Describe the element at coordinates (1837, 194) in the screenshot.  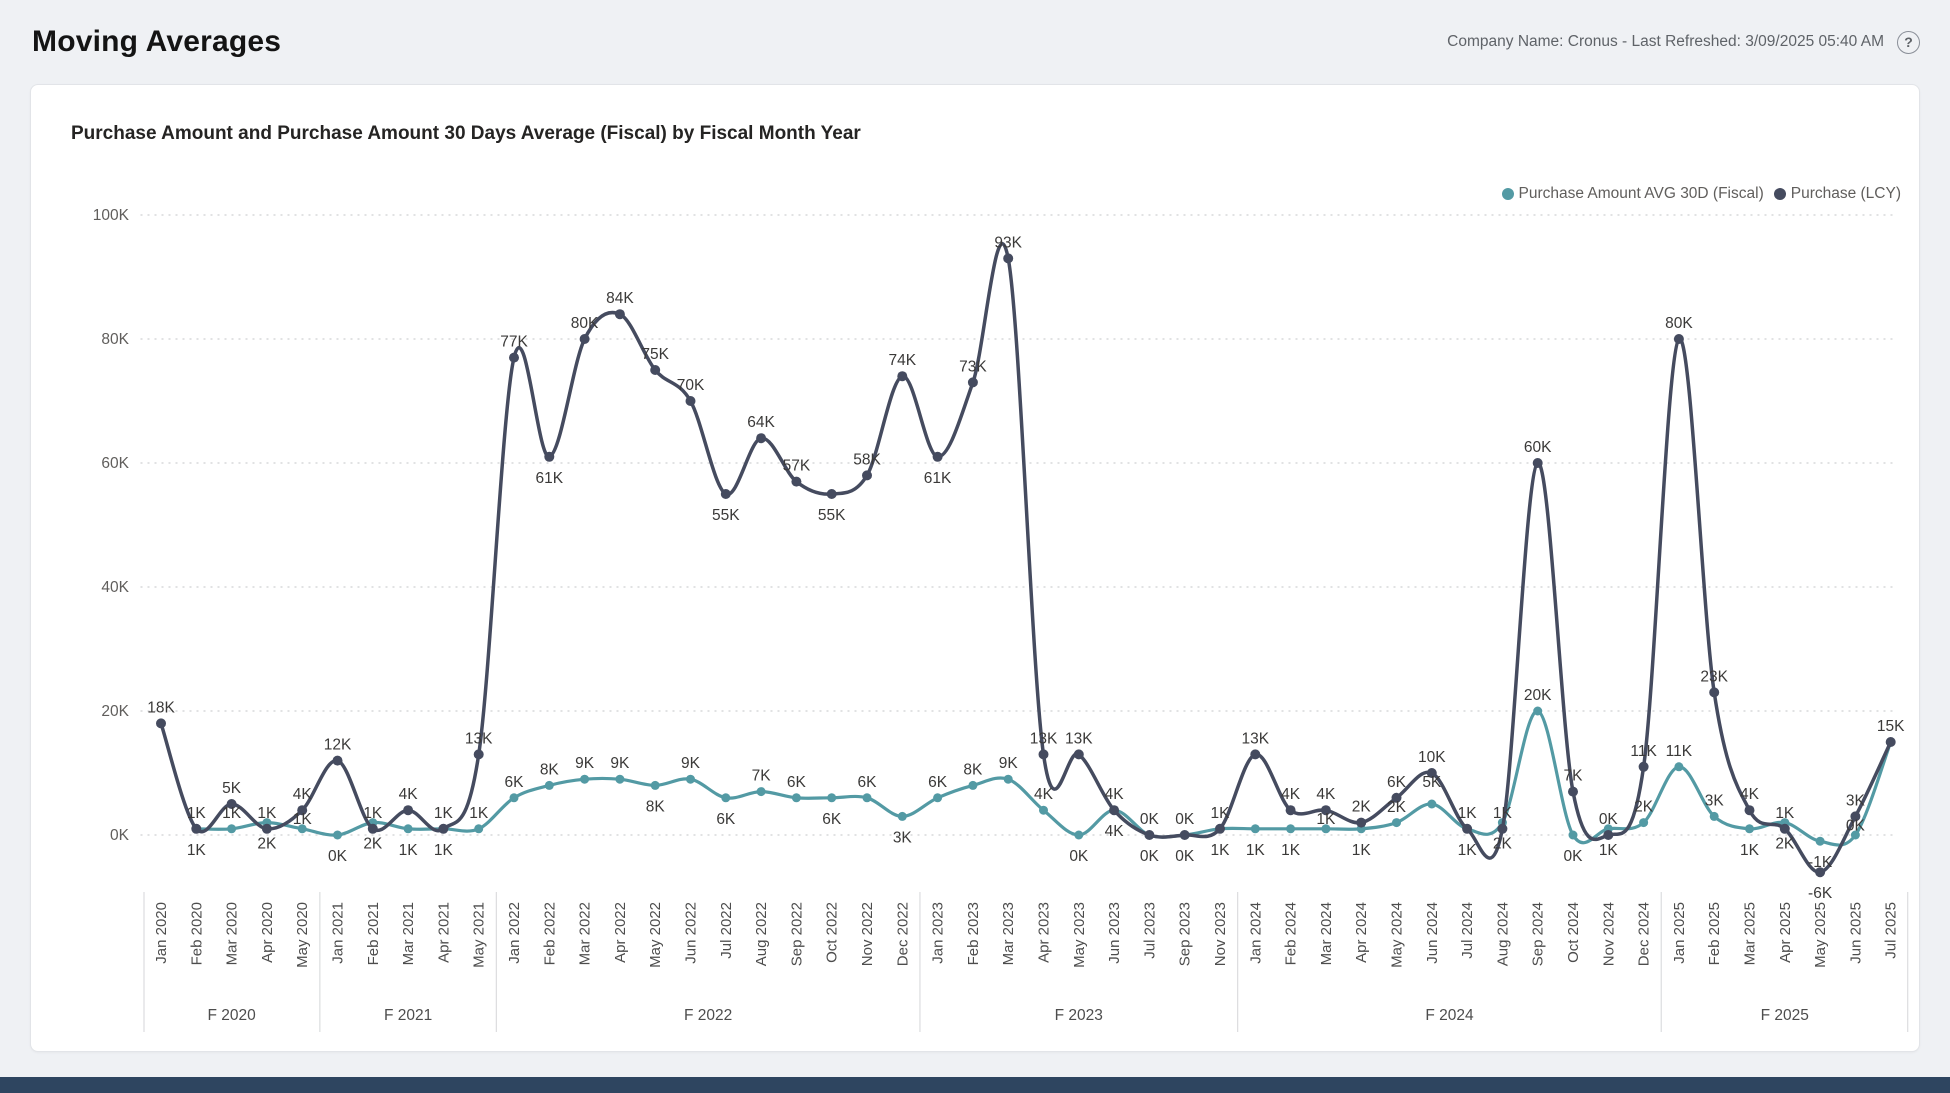
I see `legend-item-purchase-lcy: Purchase (LCY)` at that location.